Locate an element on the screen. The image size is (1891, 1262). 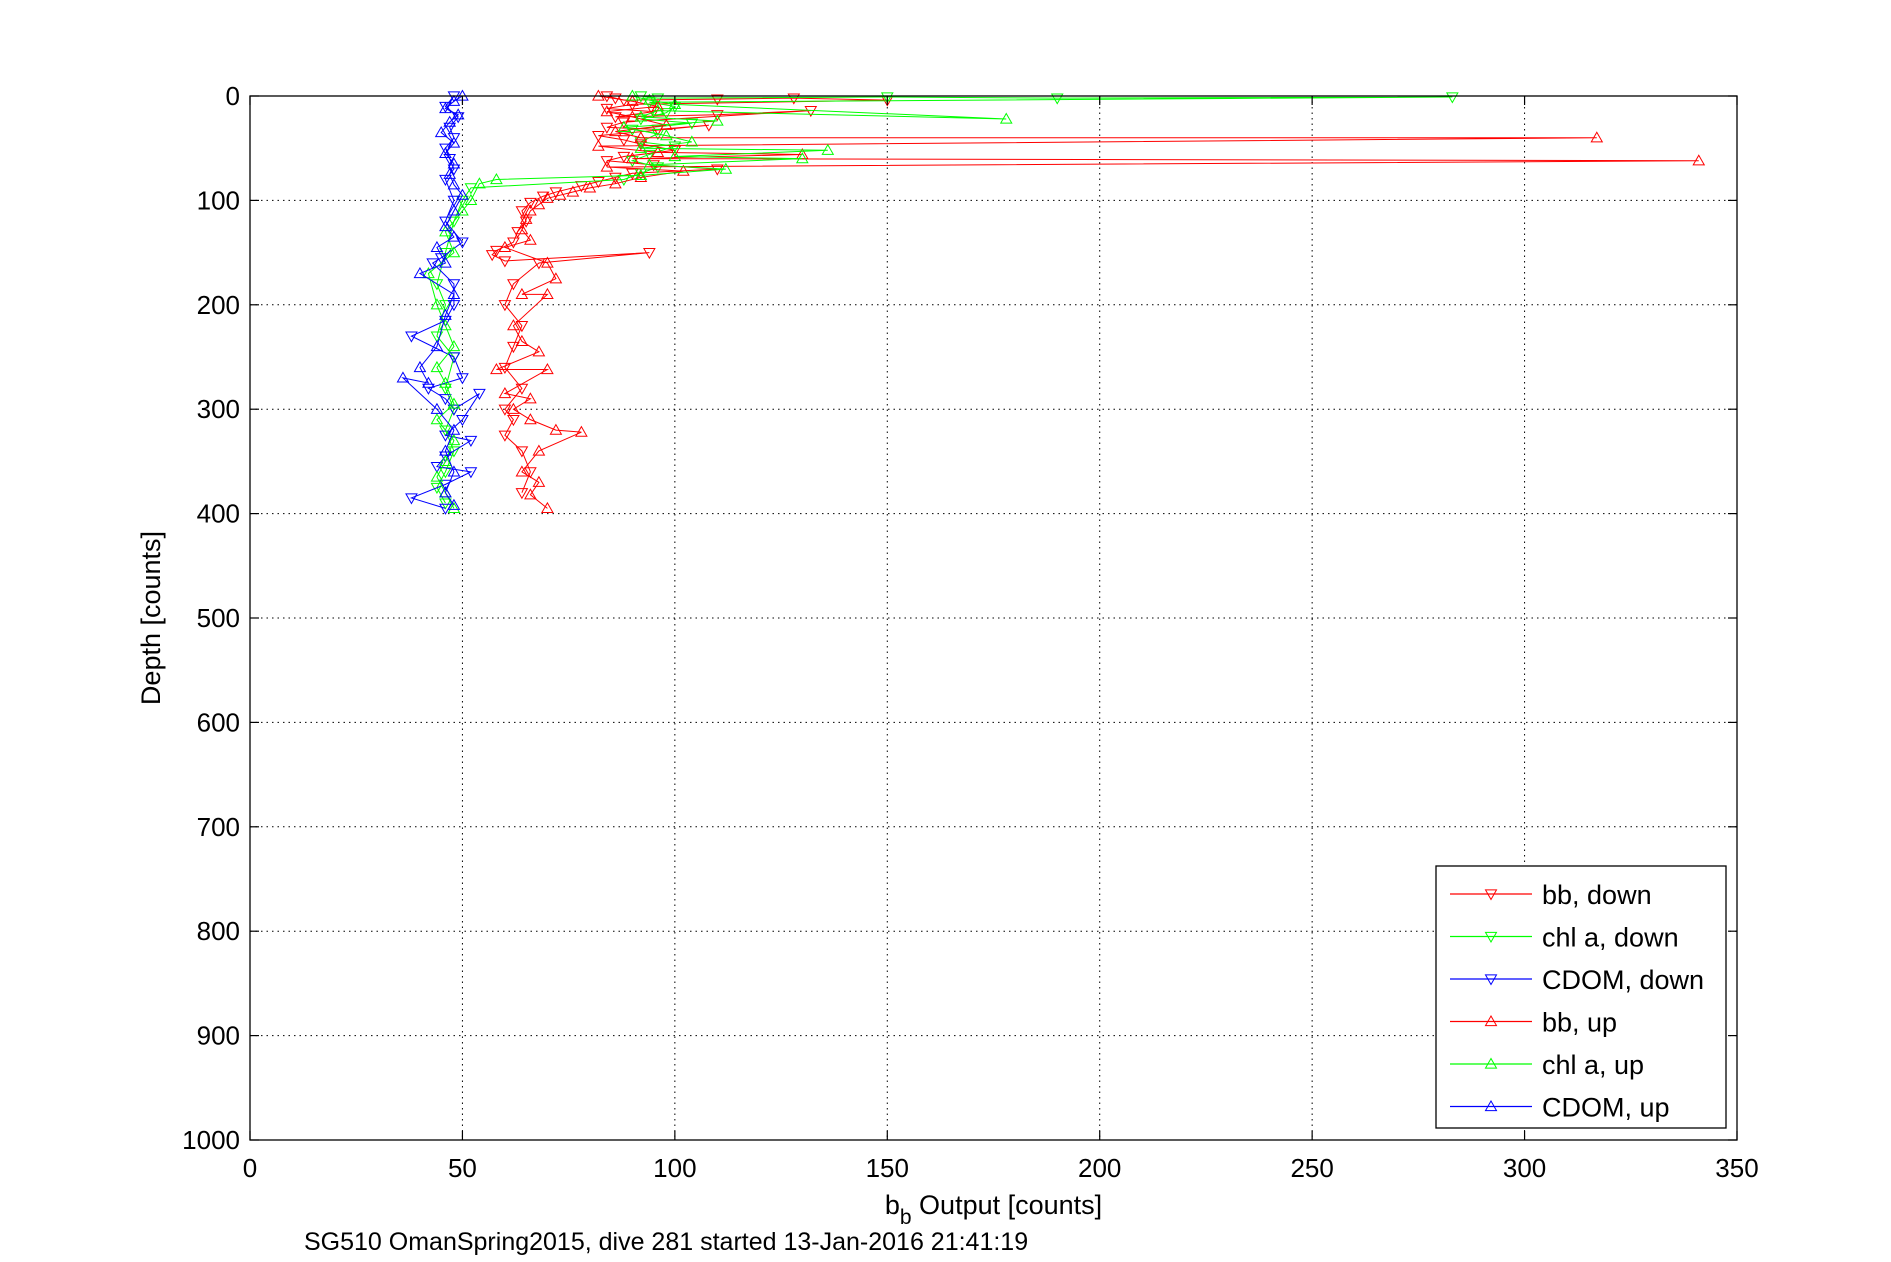
legend-label: chl a, down is located at coordinates (1610, 938).